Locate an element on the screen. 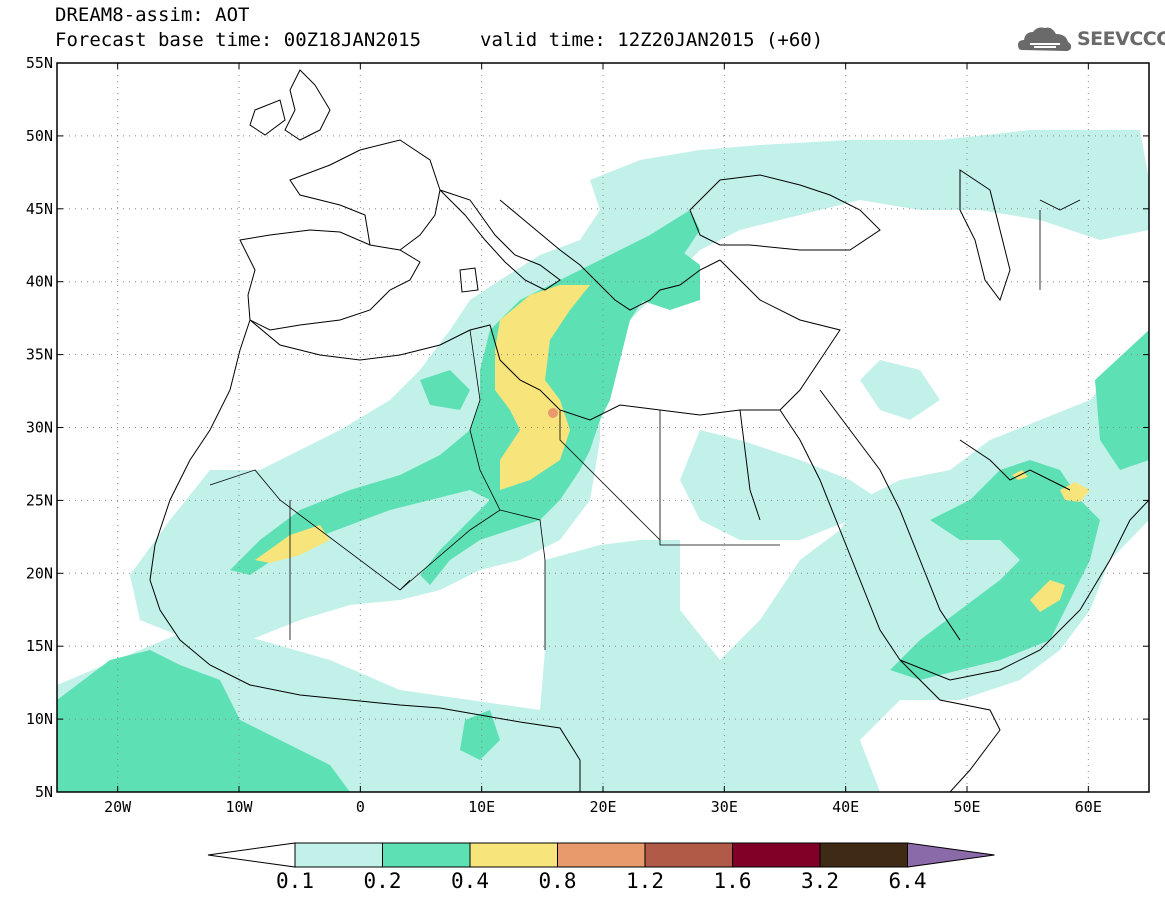 This screenshot has width=1165, height=905. lon-label: 20W is located at coordinates (118, 807).